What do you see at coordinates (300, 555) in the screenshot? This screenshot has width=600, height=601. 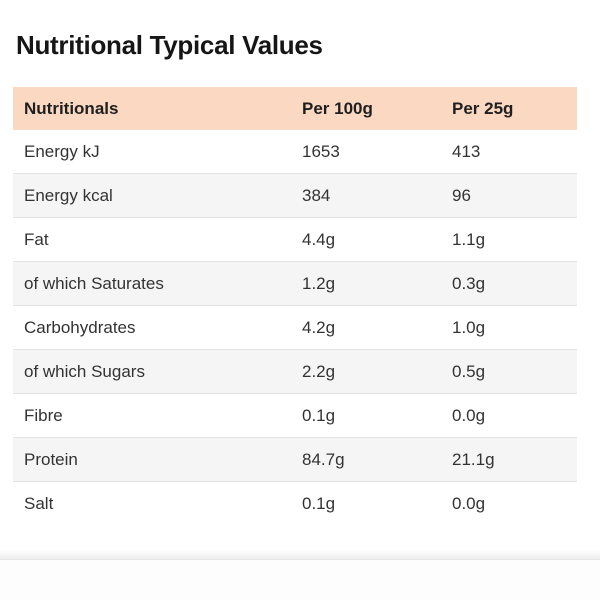 I see `bottom-shadow-gradient` at bounding box center [300, 555].